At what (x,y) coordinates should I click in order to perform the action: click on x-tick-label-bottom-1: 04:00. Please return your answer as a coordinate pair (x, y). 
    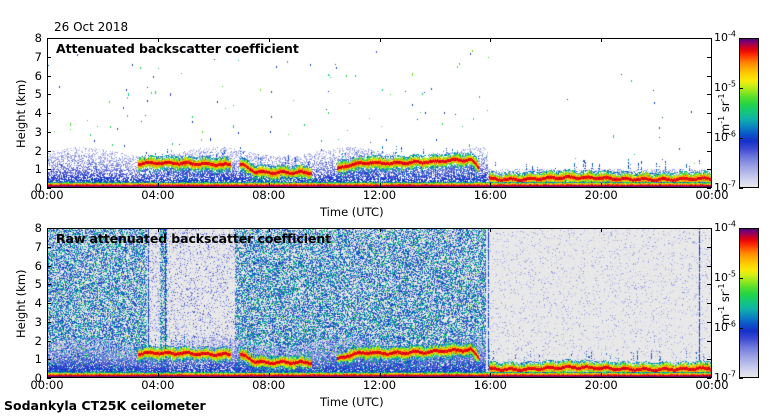
    Looking at the image, I should click on (158, 385).